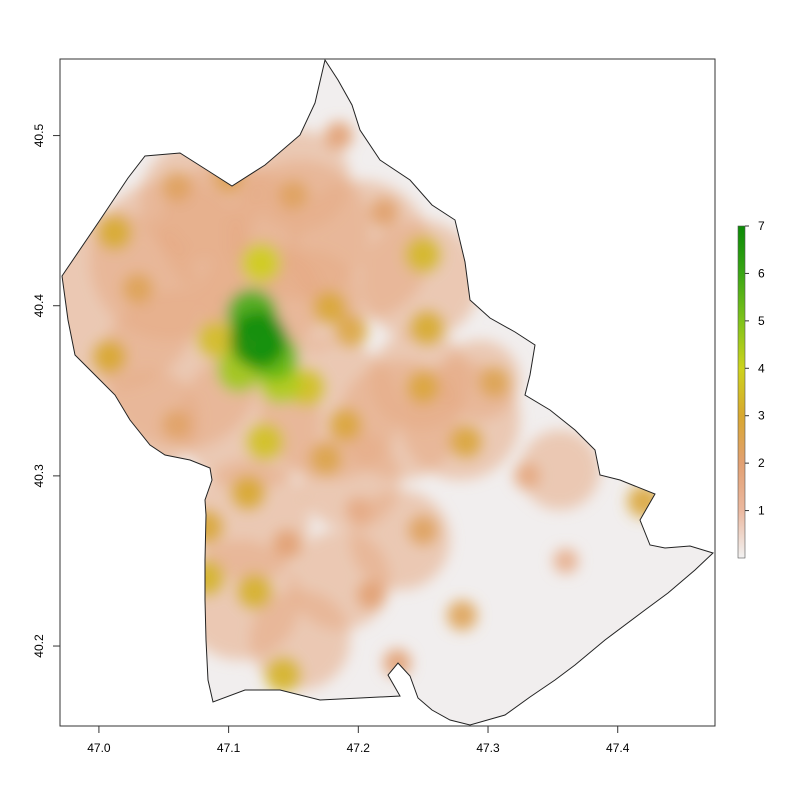 The image size is (800, 800). What do you see at coordinates (39, 306) in the screenshot?
I see `y-tick-label: 40.4` at bounding box center [39, 306].